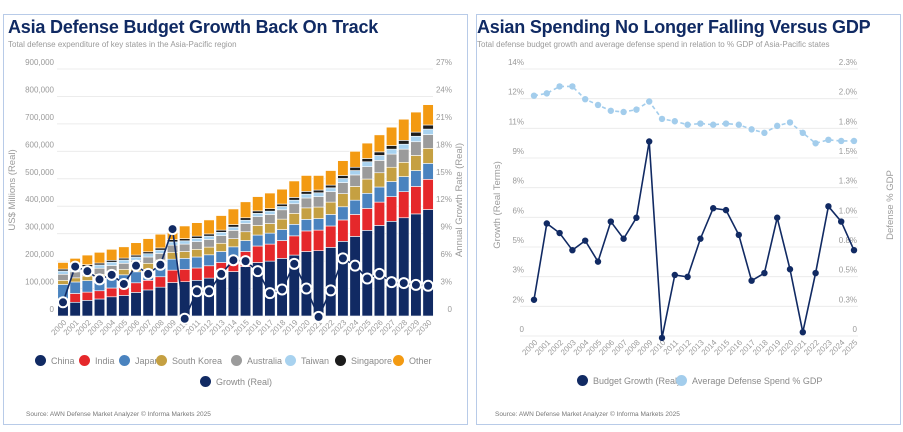  What do you see at coordinates (516, 121) in the screenshot?
I see `y-tick-label: 11%` at bounding box center [516, 121].